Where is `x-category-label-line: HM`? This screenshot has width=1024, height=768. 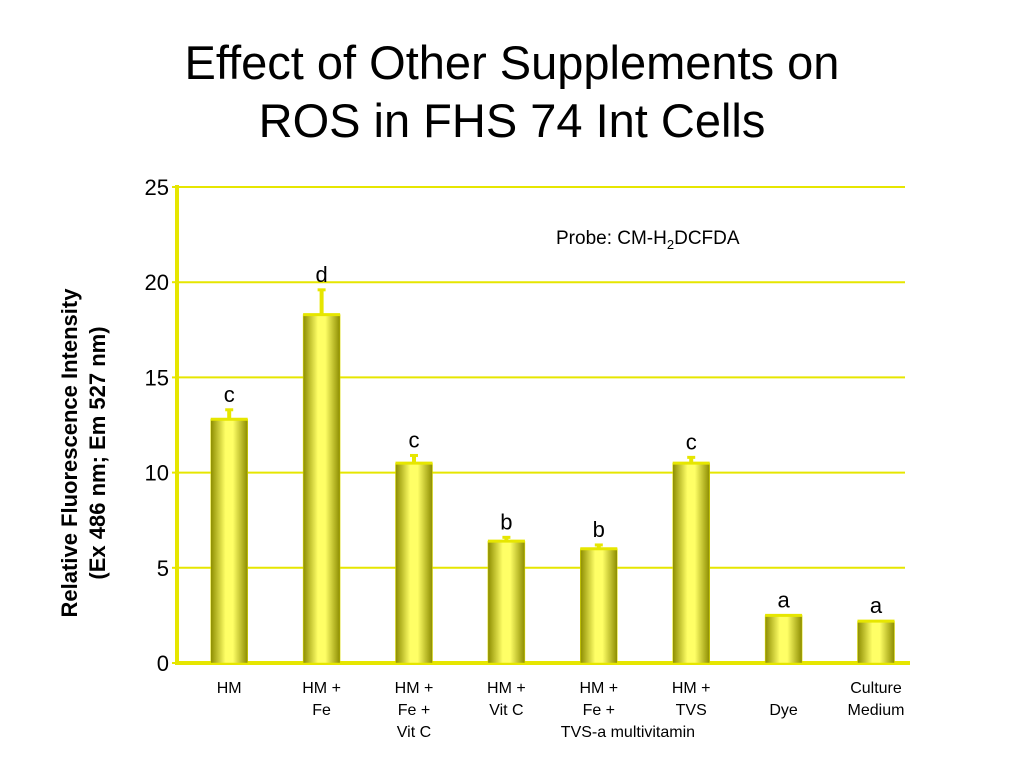 x-category-label-line: HM is located at coordinates (229, 688).